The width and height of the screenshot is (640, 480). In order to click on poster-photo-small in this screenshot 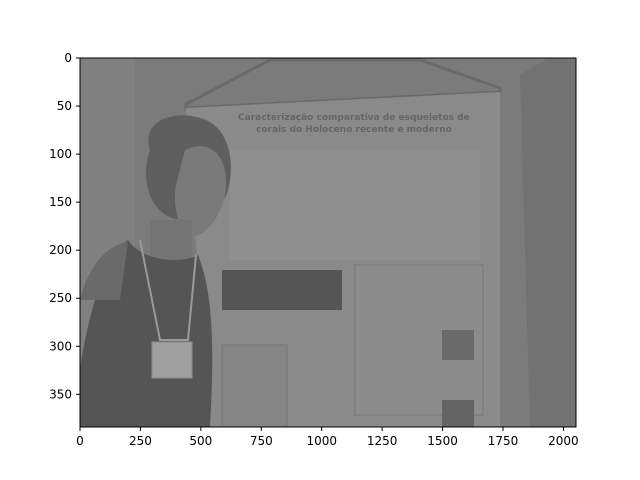, I will do `click(458, 345)`.